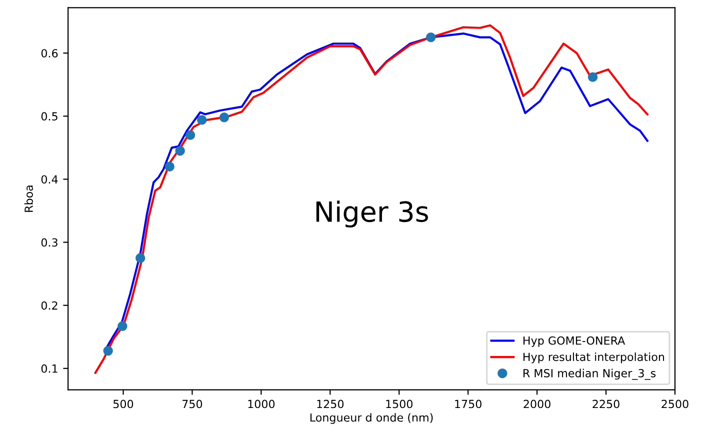  Describe the element at coordinates (399, 404) in the screenshot. I see `x-tick-label: 1500` at that location.